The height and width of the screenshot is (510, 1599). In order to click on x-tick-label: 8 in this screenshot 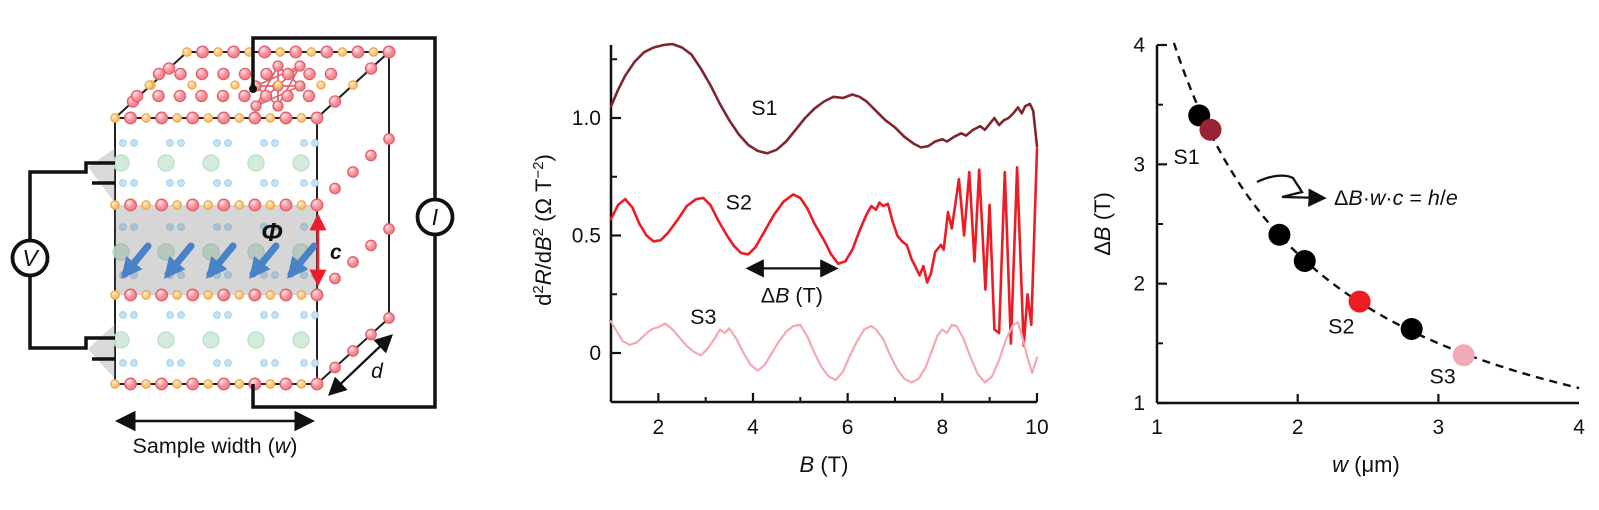, I will do `click(942, 427)`.